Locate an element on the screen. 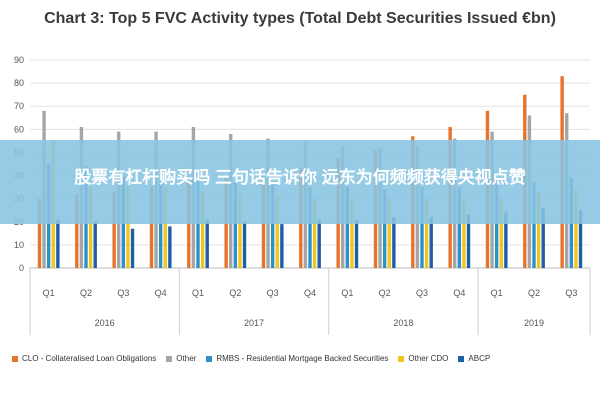 The height and width of the screenshot is (400, 600). y-tick-label: 10 is located at coordinates (19, 245).